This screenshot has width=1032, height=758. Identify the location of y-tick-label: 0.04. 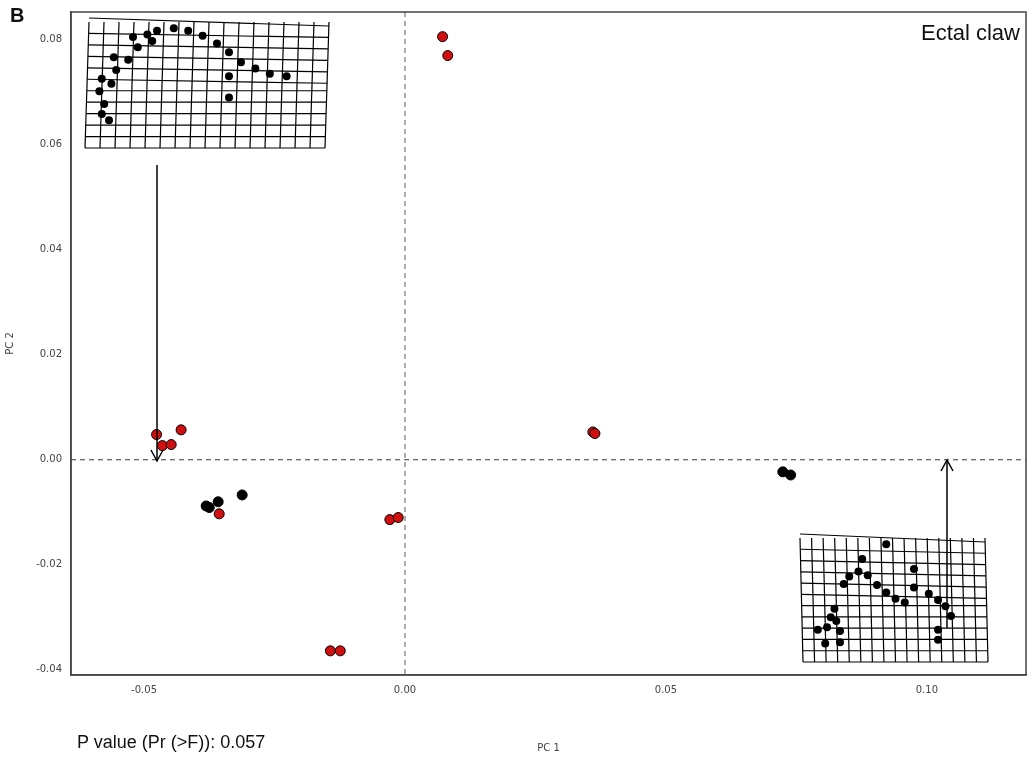
(50, 249).